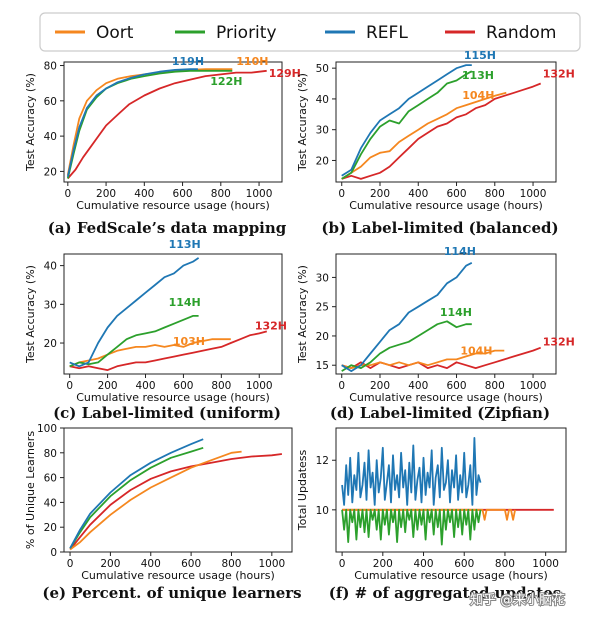 Image resolution: width=600 pixels, height=620 pixels. I want to click on y-tick-label: 100, so click(47, 429).